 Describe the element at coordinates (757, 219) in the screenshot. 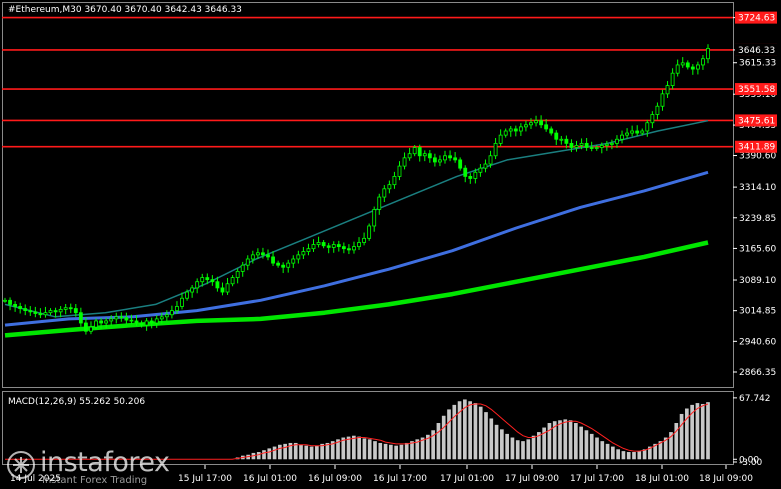

I see `y-tick-label: 3239.85` at that location.